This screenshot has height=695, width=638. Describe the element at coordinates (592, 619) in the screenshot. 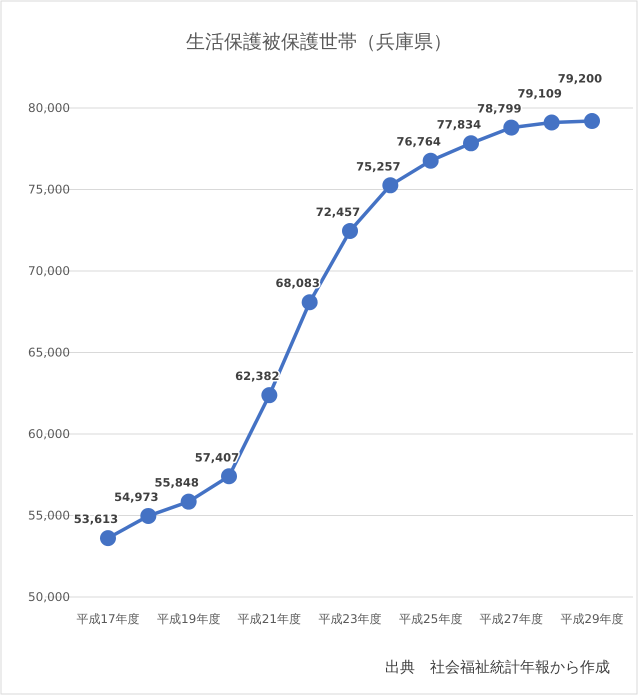

I see `x-tick-label: 平成29年度` at that location.